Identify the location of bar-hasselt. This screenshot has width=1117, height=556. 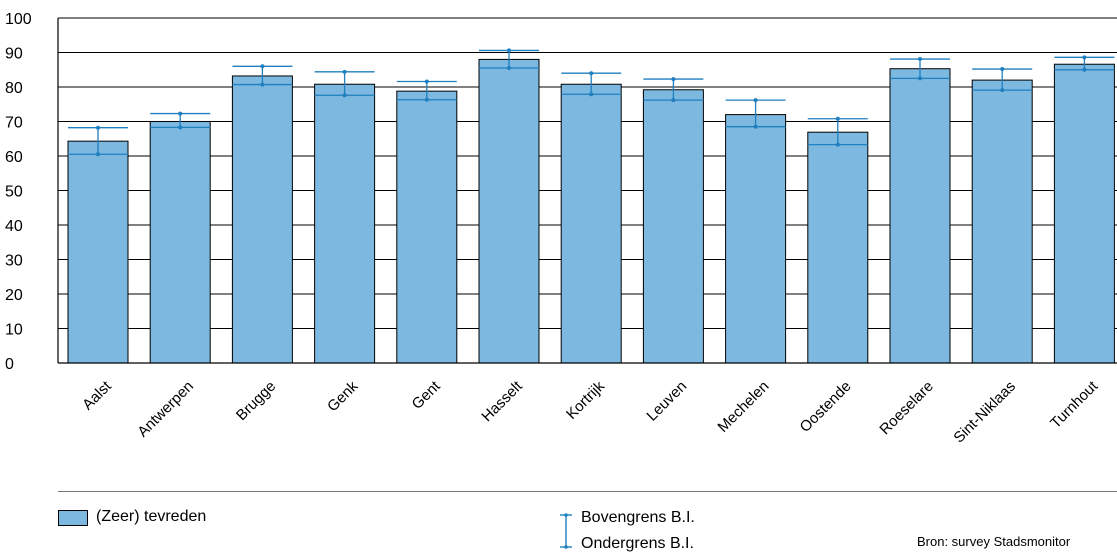
(509, 211).